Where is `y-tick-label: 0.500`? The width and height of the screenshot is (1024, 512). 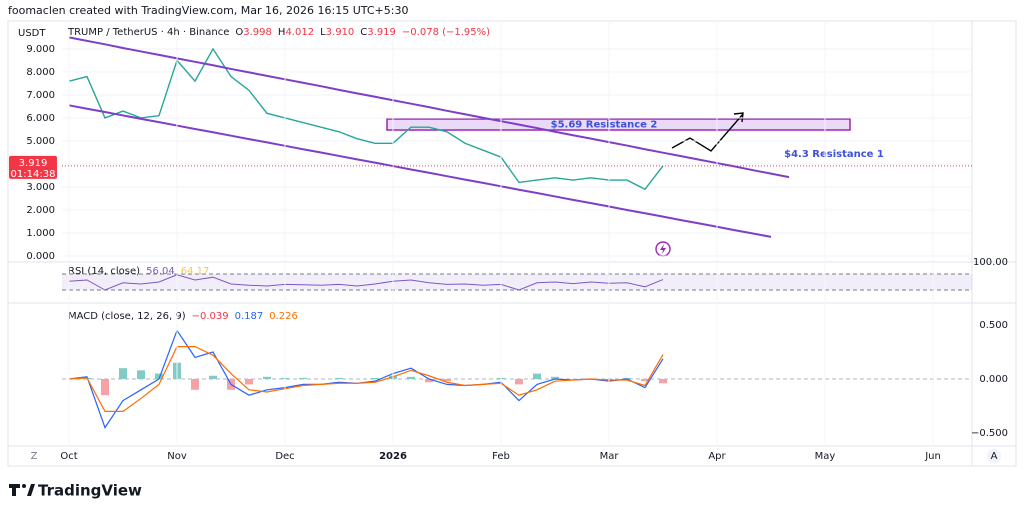
y-tick-label: 0.500 is located at coordinates (993, 325).